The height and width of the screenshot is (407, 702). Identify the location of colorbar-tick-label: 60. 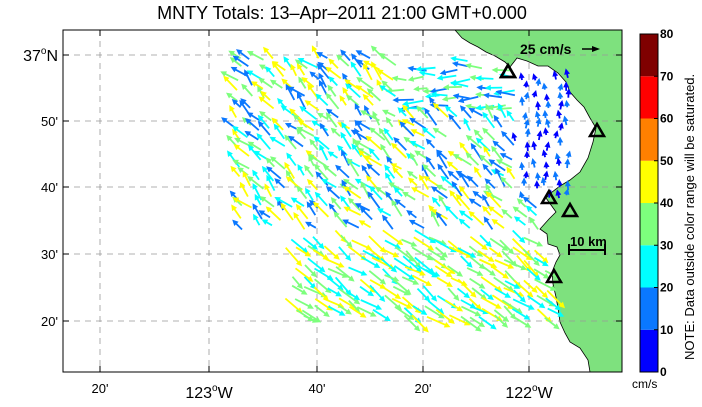
(667, 119).